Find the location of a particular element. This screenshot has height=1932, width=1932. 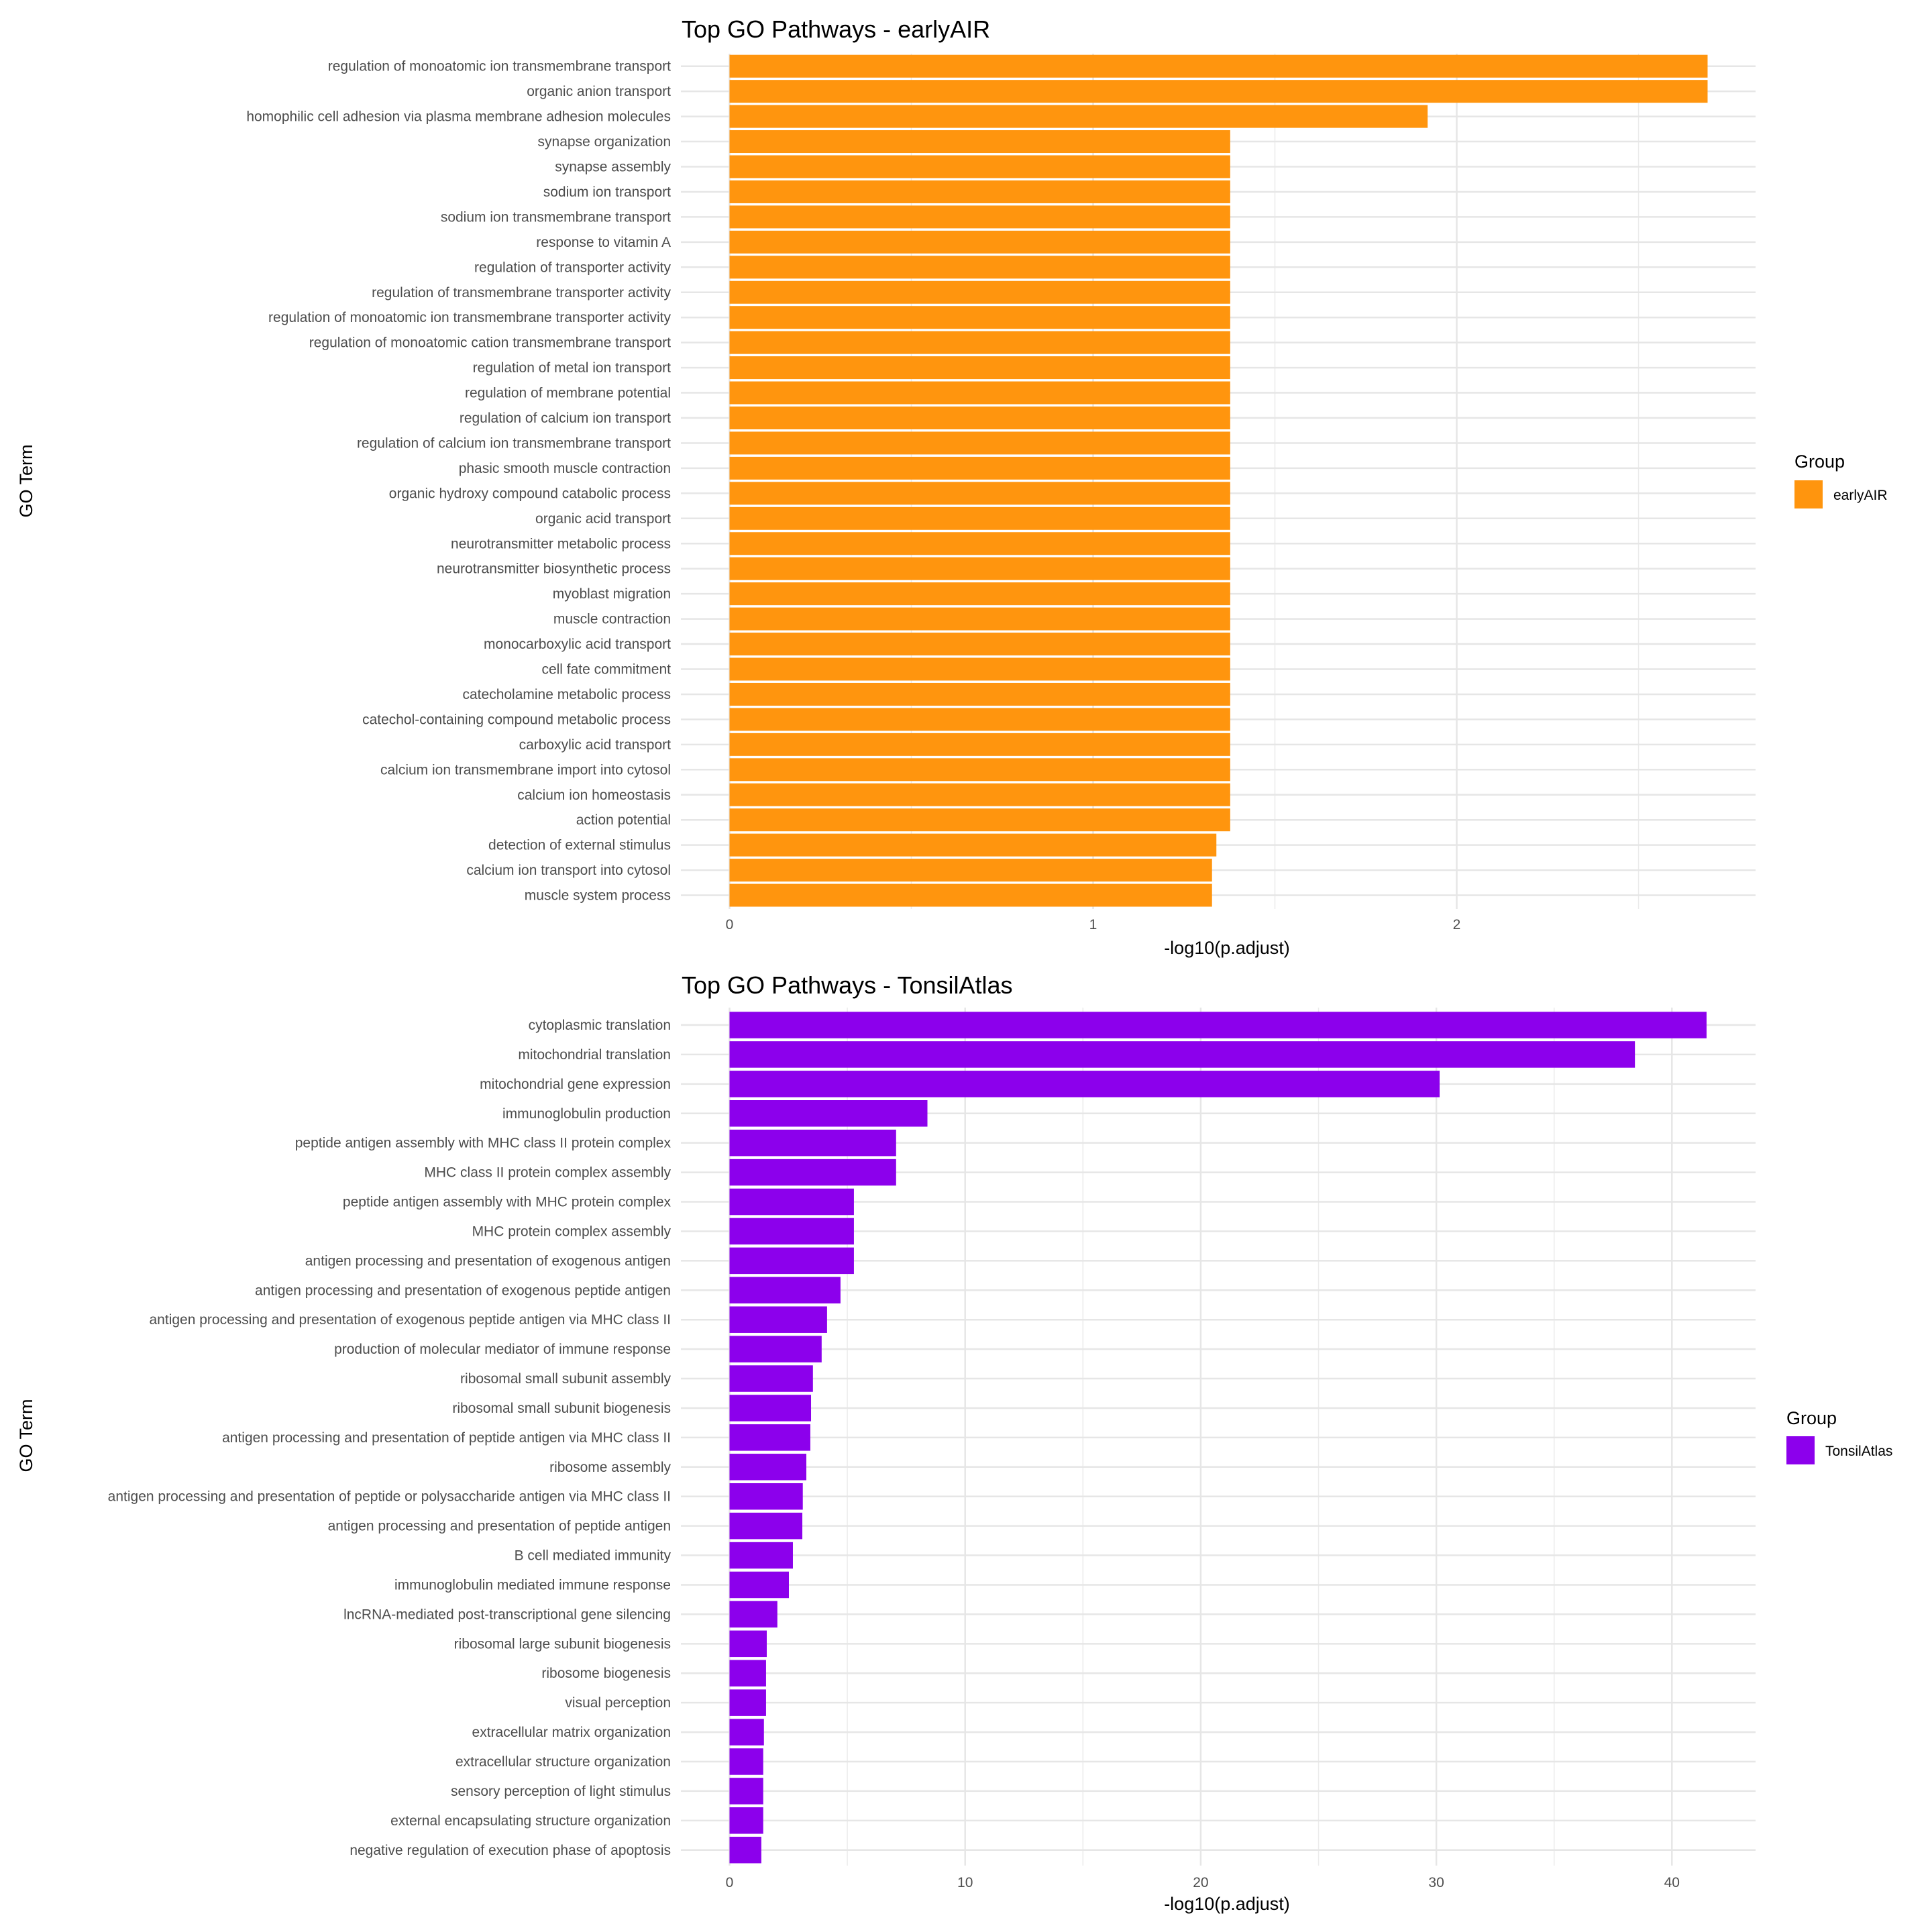

y-tick-label: calcium ion homeostasis is located at coordinates (594, 795).